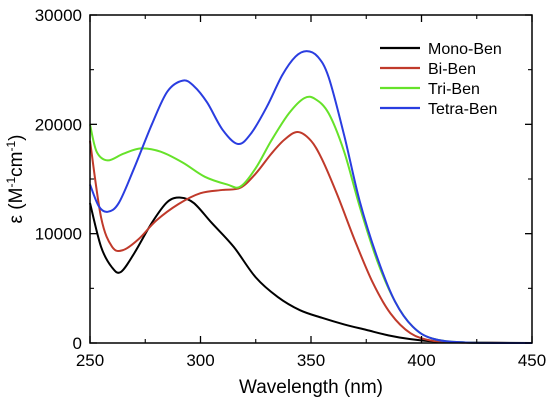 The width and height of the screenshot is (550, 403). Describe the element at coordinates (454, 89) in the screenshot. I see `legend-label-tri-ben: Tri-Ben` at that location.